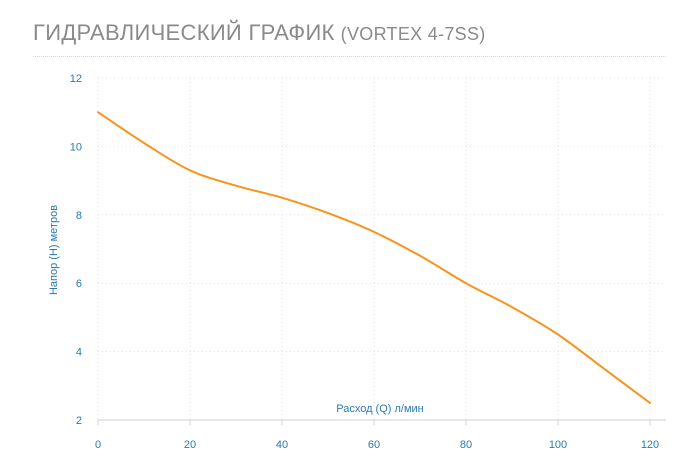 The image size is (678, 465). What do you see at coordinates (558, 445) in the screenshot?
I see `x-tick-label: 100` at bounding box center [558, 445].